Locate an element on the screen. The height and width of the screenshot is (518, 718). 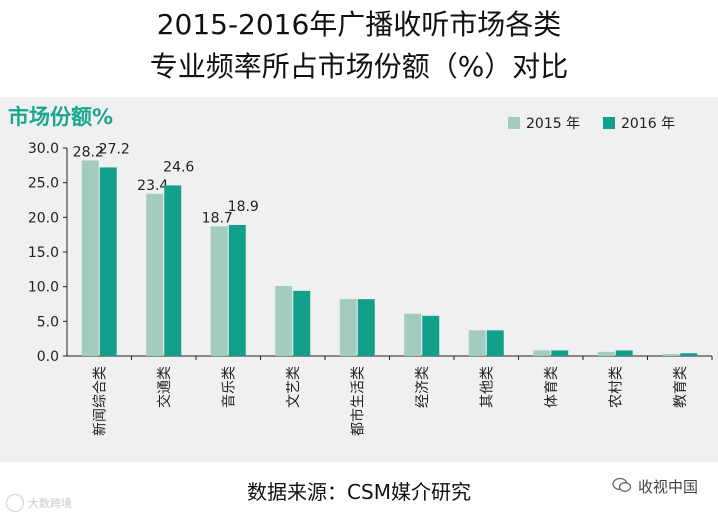
data-label-2016: 24.6 is located at coordinates (178, 167).